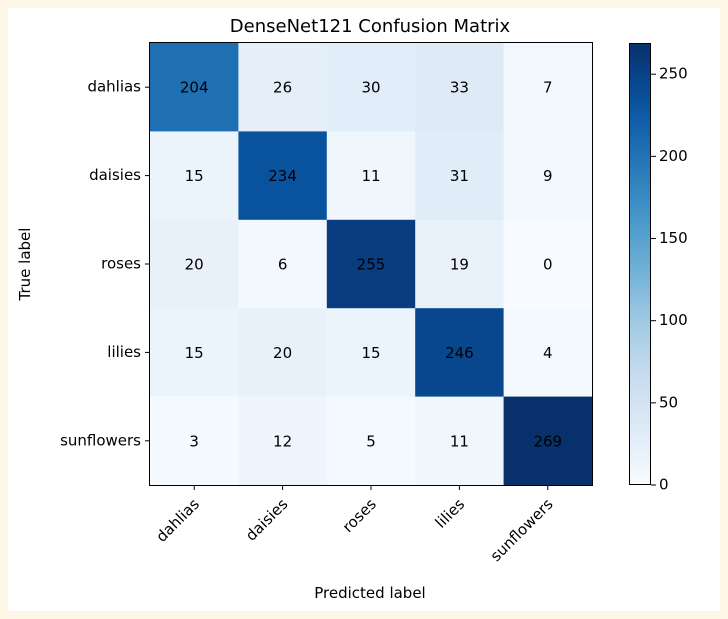  Describe the element at coordinates (25, 265) in the screenshot. I see `y-axis-label: True label` at that location.